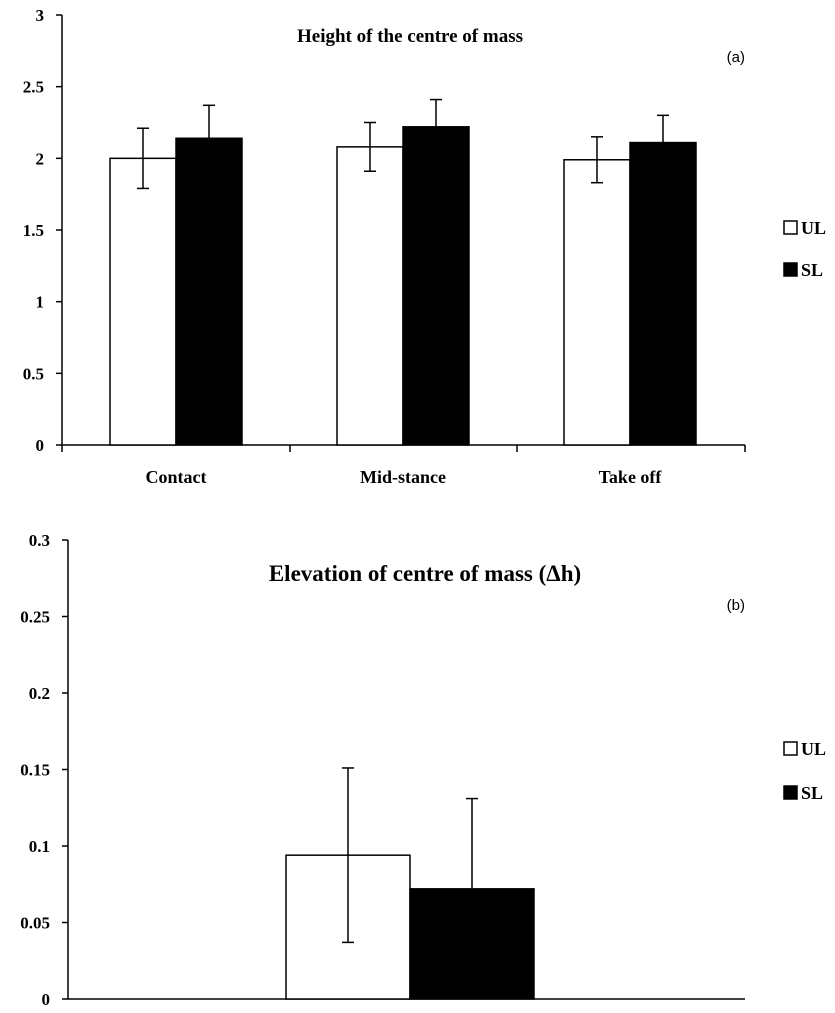  Describe the element at coordinates (39, 540) in the screenshot. I see `y-tick-label-b: 0.3` at that location.